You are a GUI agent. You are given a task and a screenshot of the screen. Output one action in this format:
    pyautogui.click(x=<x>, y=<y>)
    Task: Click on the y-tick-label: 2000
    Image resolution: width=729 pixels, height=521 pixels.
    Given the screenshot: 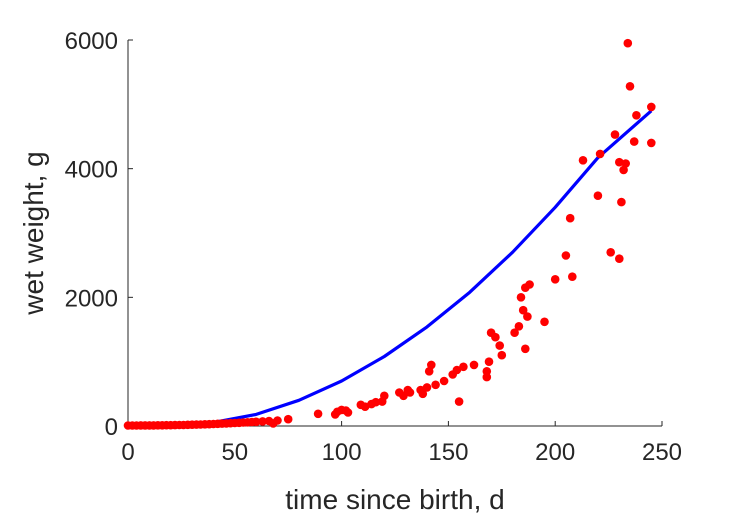 What is the action you would take?
    pyautogui.click(x=91, y=298)
    